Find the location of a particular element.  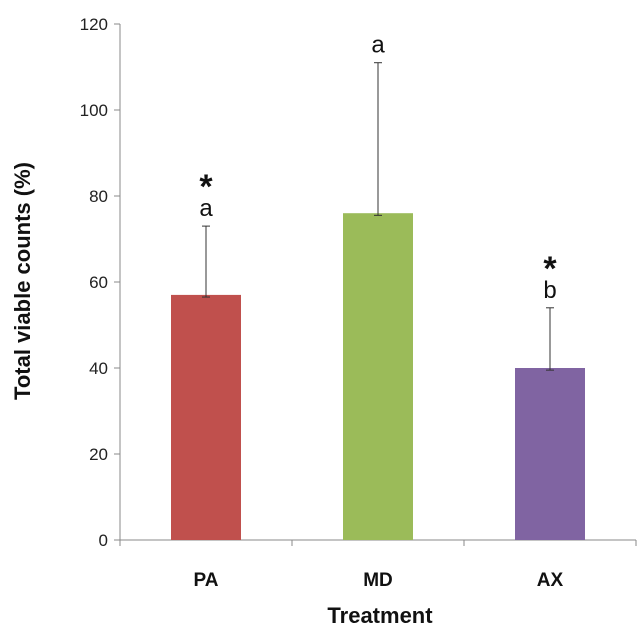

significance-letter-ax: b is located at coordinates (549, 290).